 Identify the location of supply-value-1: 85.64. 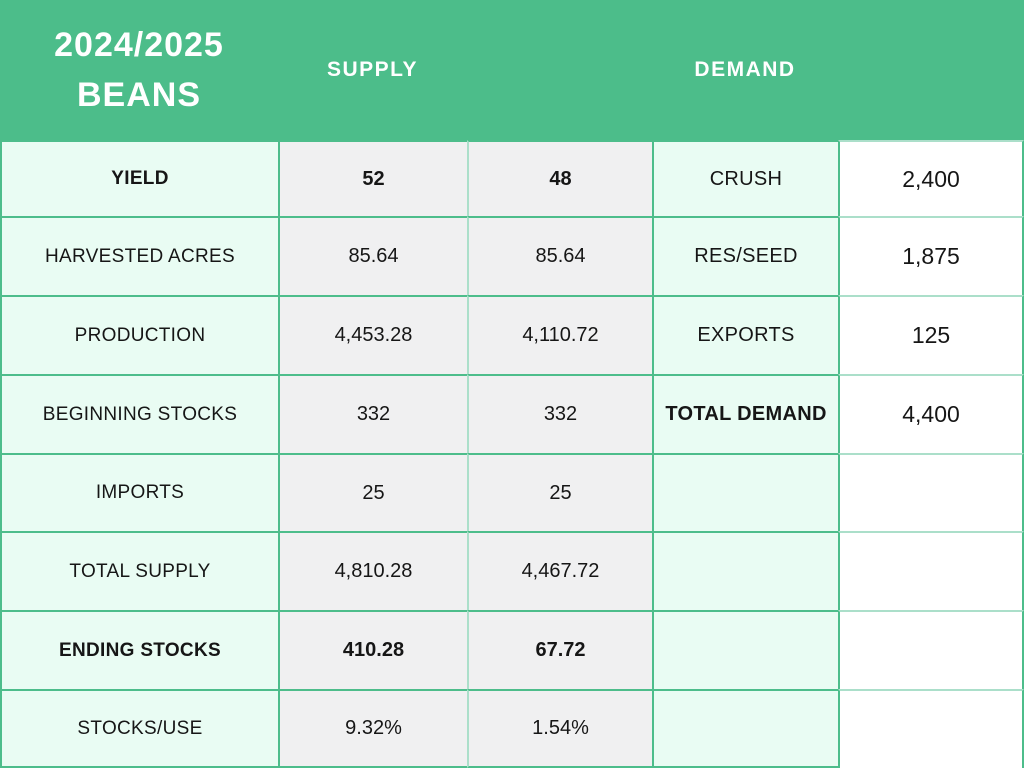
(372, 255).